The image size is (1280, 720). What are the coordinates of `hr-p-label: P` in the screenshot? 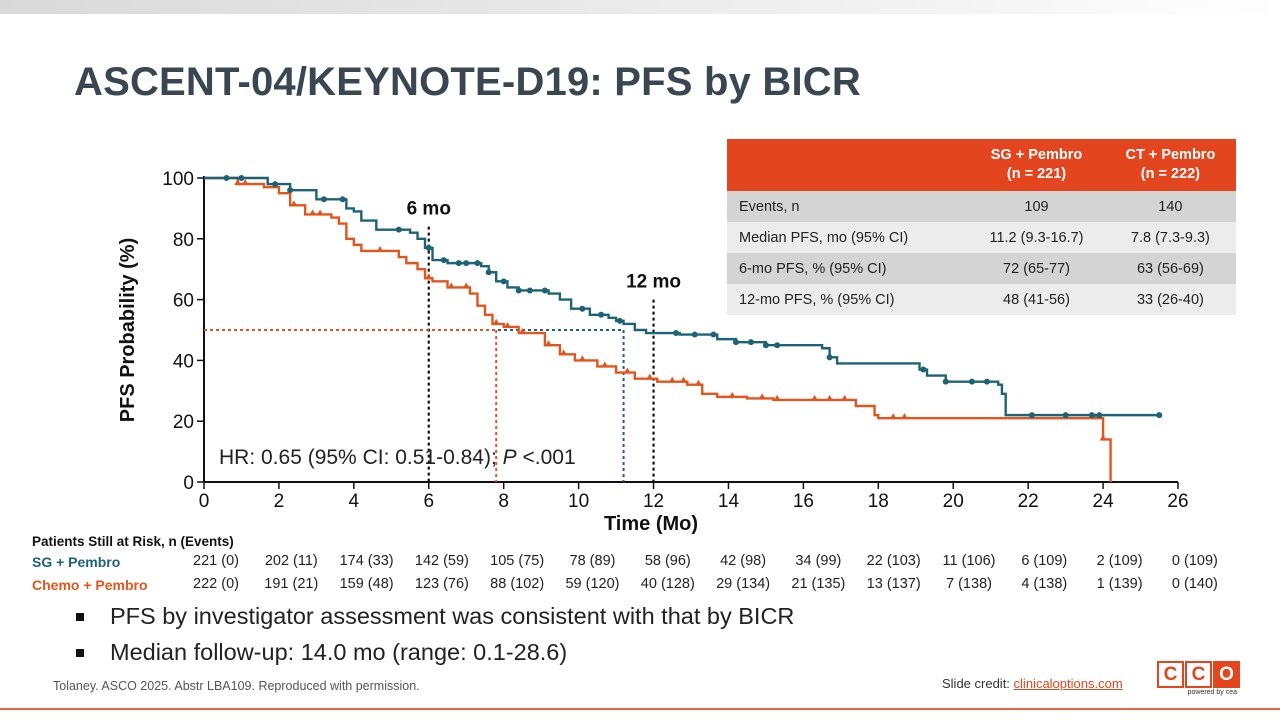 It's located at (510, 457).